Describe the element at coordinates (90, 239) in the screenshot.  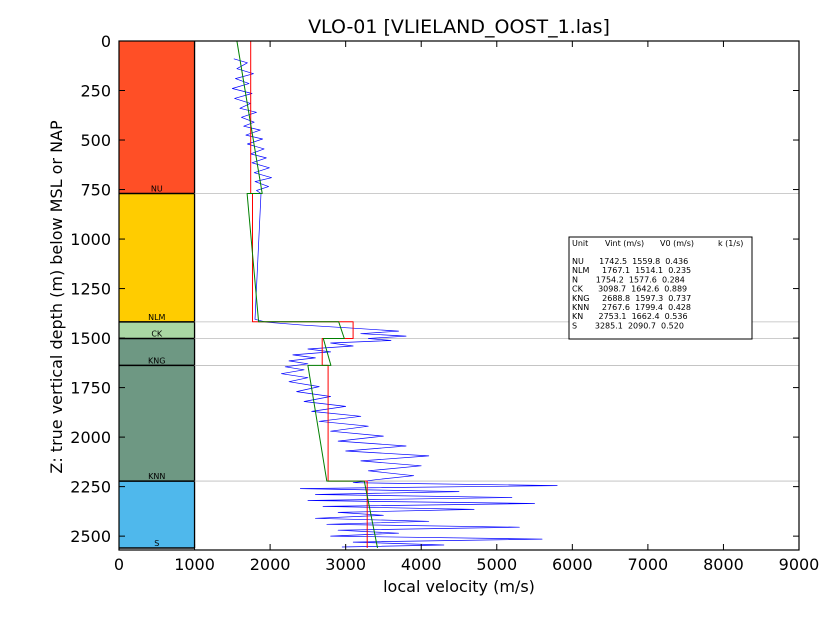
I see `y-tick-label-1000: 1000` at that location.